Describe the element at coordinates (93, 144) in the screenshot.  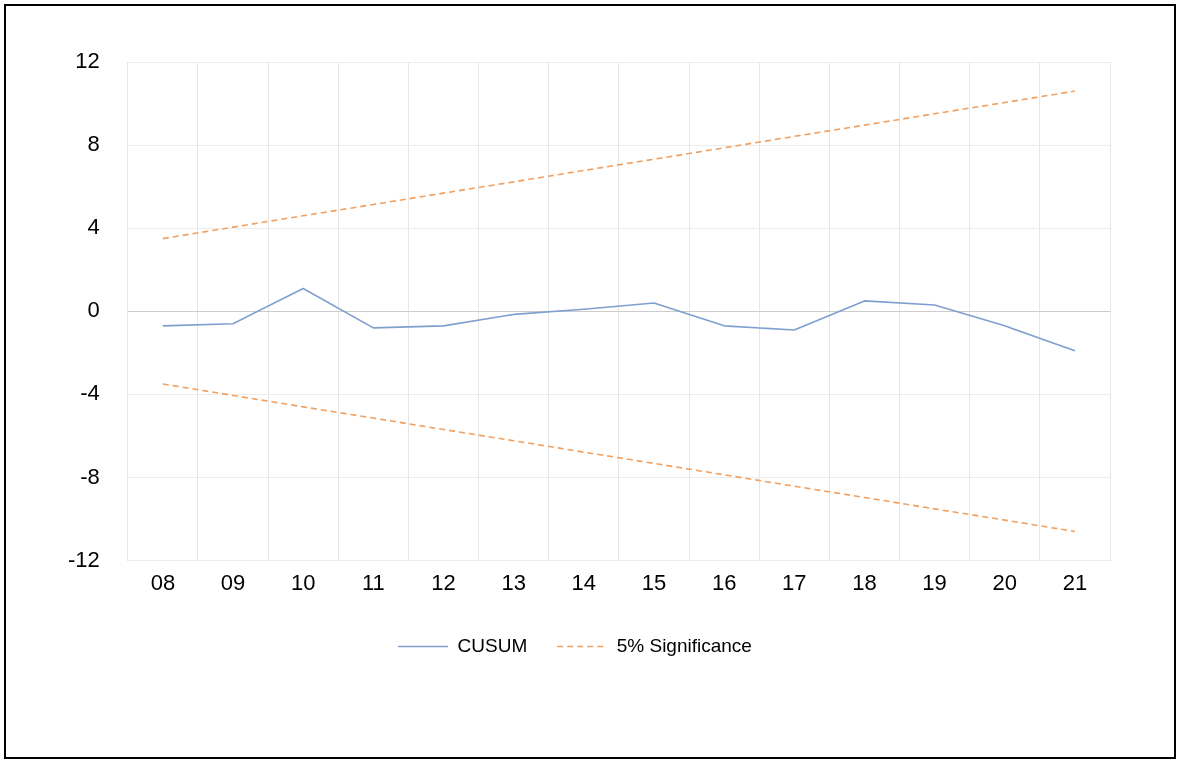
I see `y-tick-label: 8` at that location.